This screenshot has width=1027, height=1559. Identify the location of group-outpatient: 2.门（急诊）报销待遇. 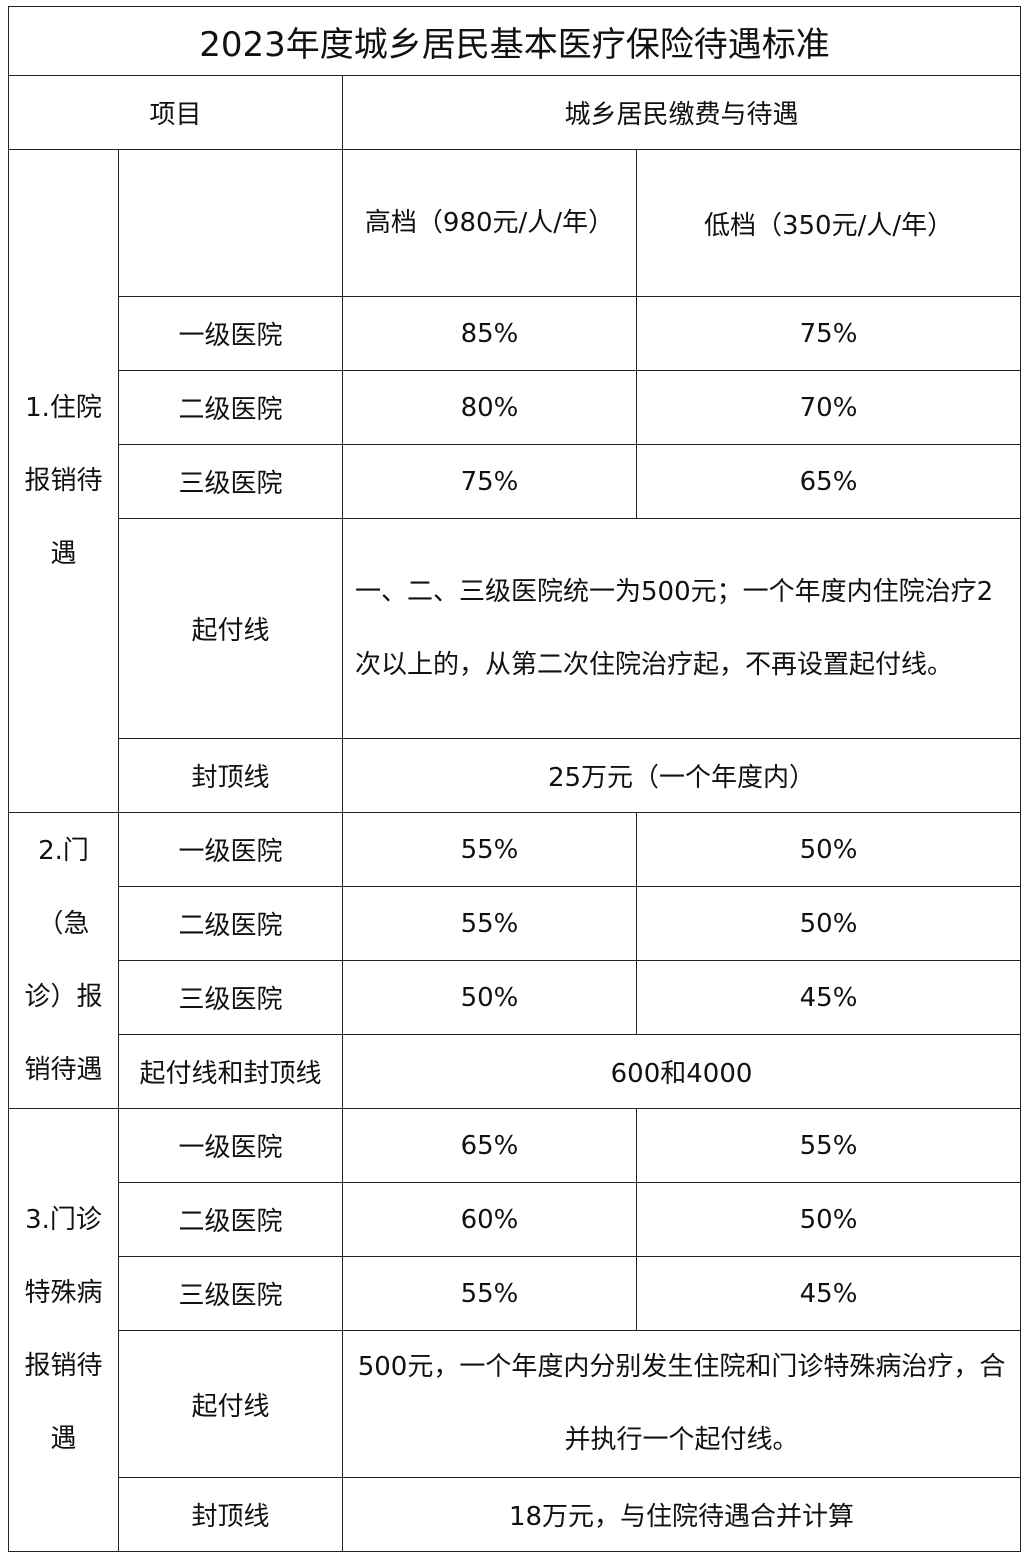
(63, 960).